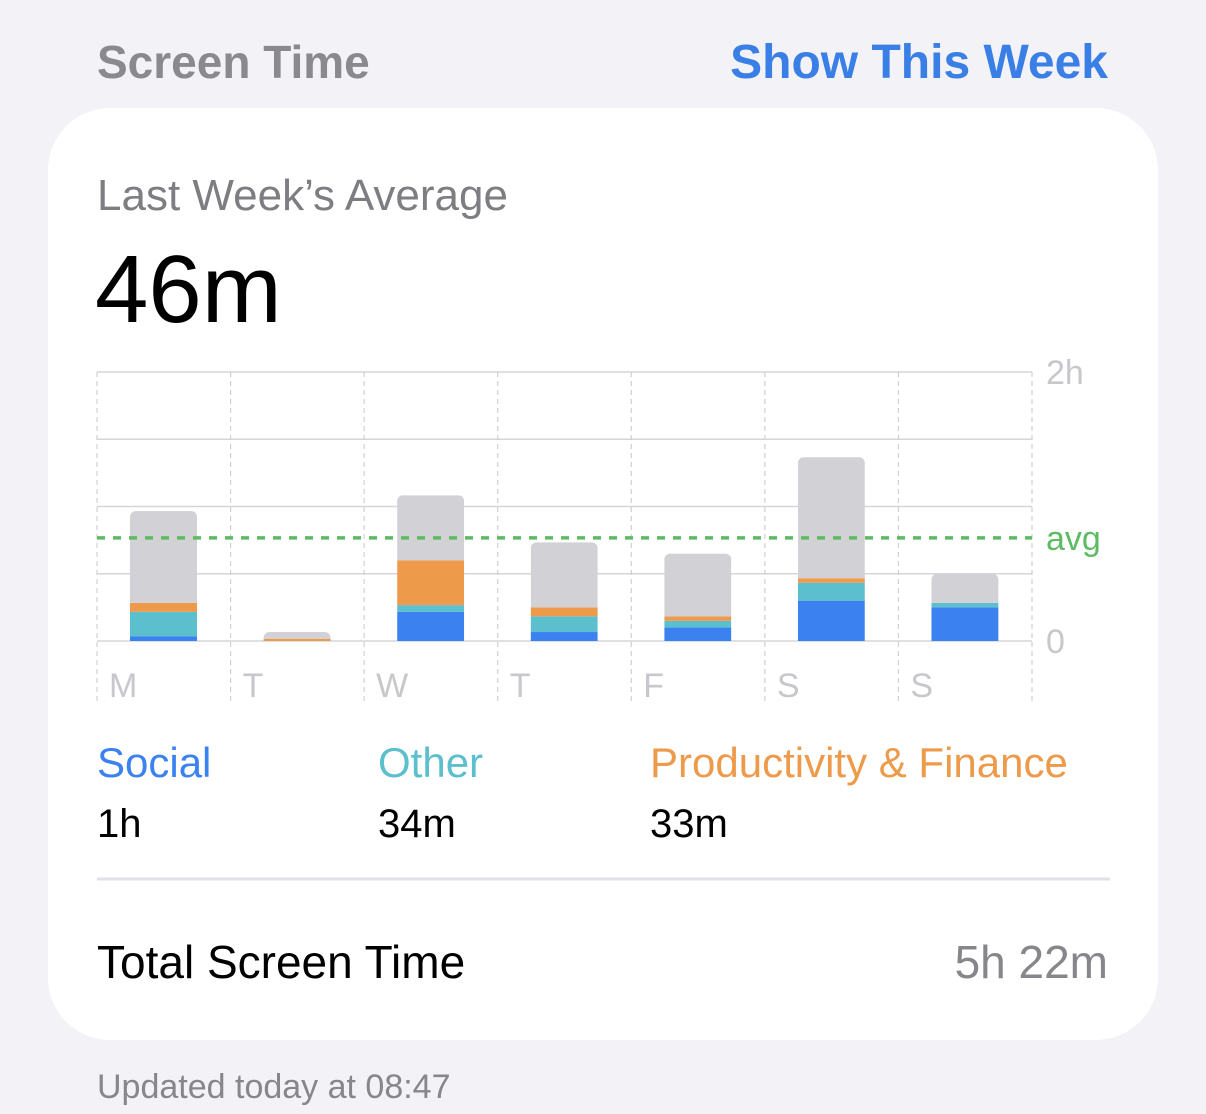  What do you see at coordinates (119, 824) in the screenshot?
I see `legend-total: 1h` at bounding box center [119, 824].